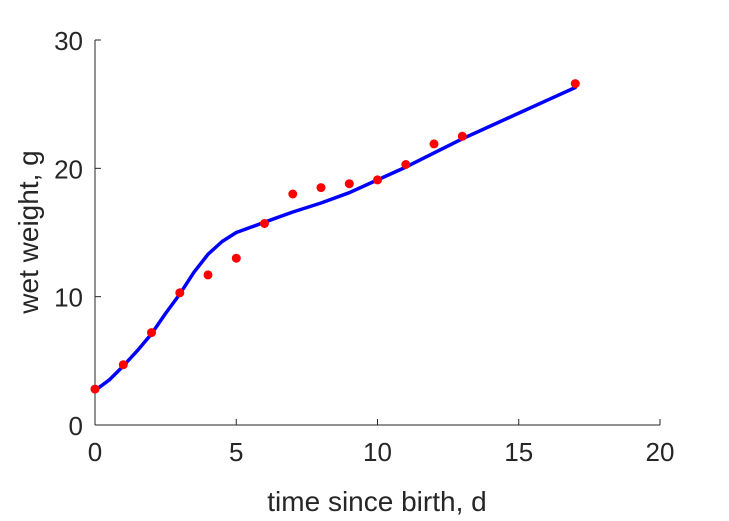 This screenshot has height=521, width=729. What do you see at coordinates (68, 298) in the screenshot?
I see `y-tick-label: 10` at bounding box center [68, 298].